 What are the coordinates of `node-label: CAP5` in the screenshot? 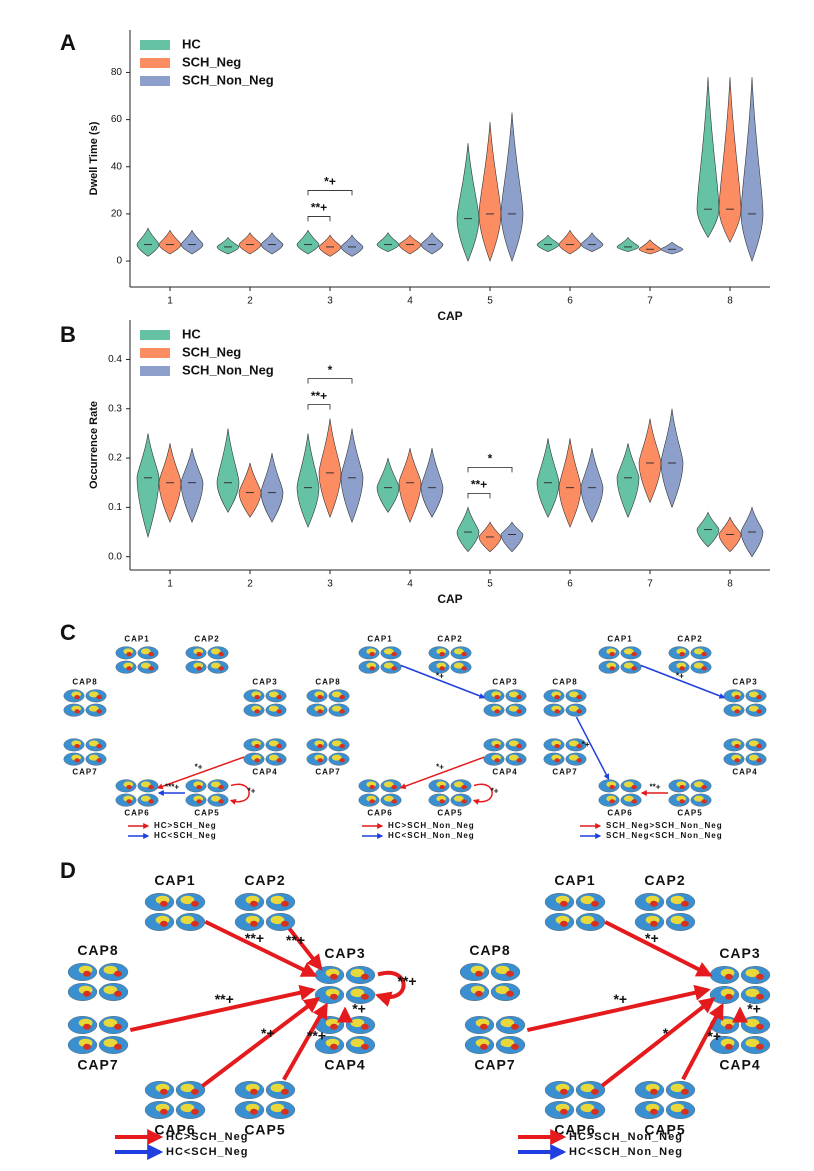 It's located at (689, 813).